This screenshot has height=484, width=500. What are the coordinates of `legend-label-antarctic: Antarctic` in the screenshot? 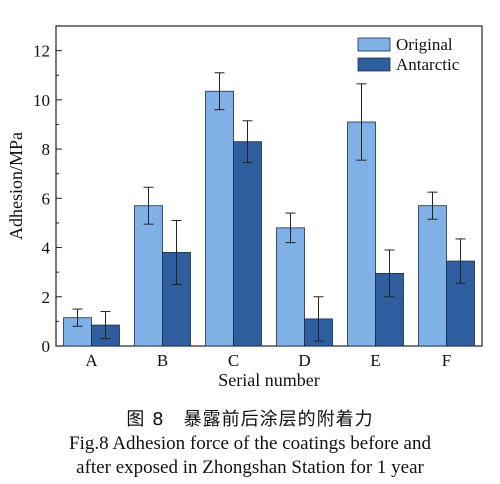 It's located at (428, 64).